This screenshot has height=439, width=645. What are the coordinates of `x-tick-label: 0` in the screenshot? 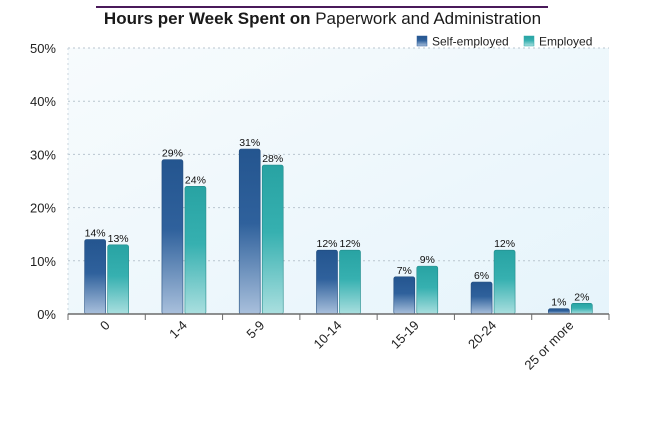 It's located at (105, 326).